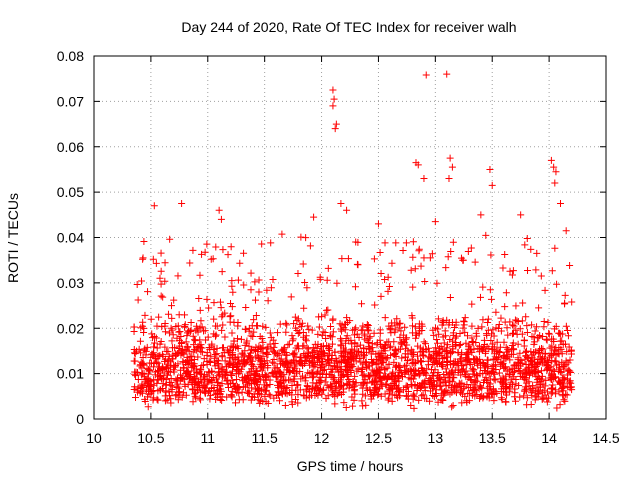  What do you see at coordinates (70, 192) in the screenshot?
I see `y-tick-label: 0.05` at bounding box center [70, 192].